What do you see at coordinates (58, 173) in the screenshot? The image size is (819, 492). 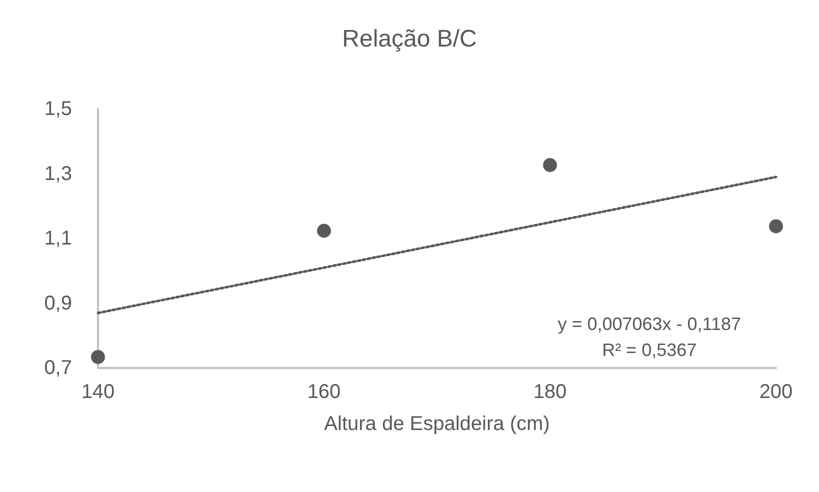 I see `y-tick-label: 1,3` at bounding box center [58, 173].